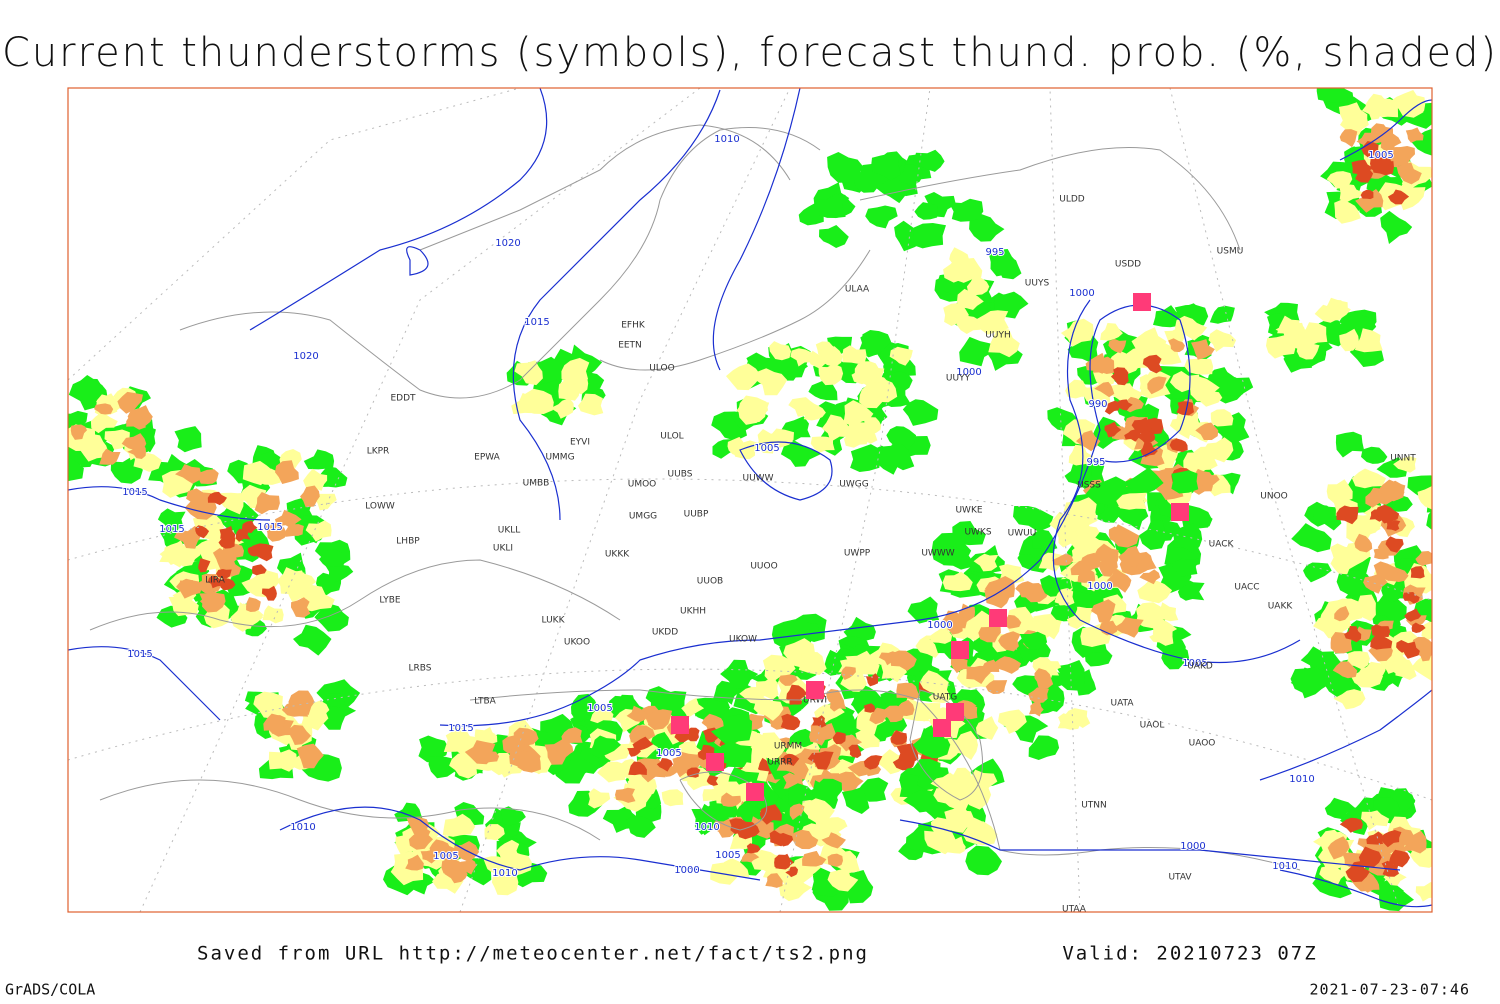 This screenshot has width=1500, height=1004. I want to click on station-label: UUOB, so click(710, 582).